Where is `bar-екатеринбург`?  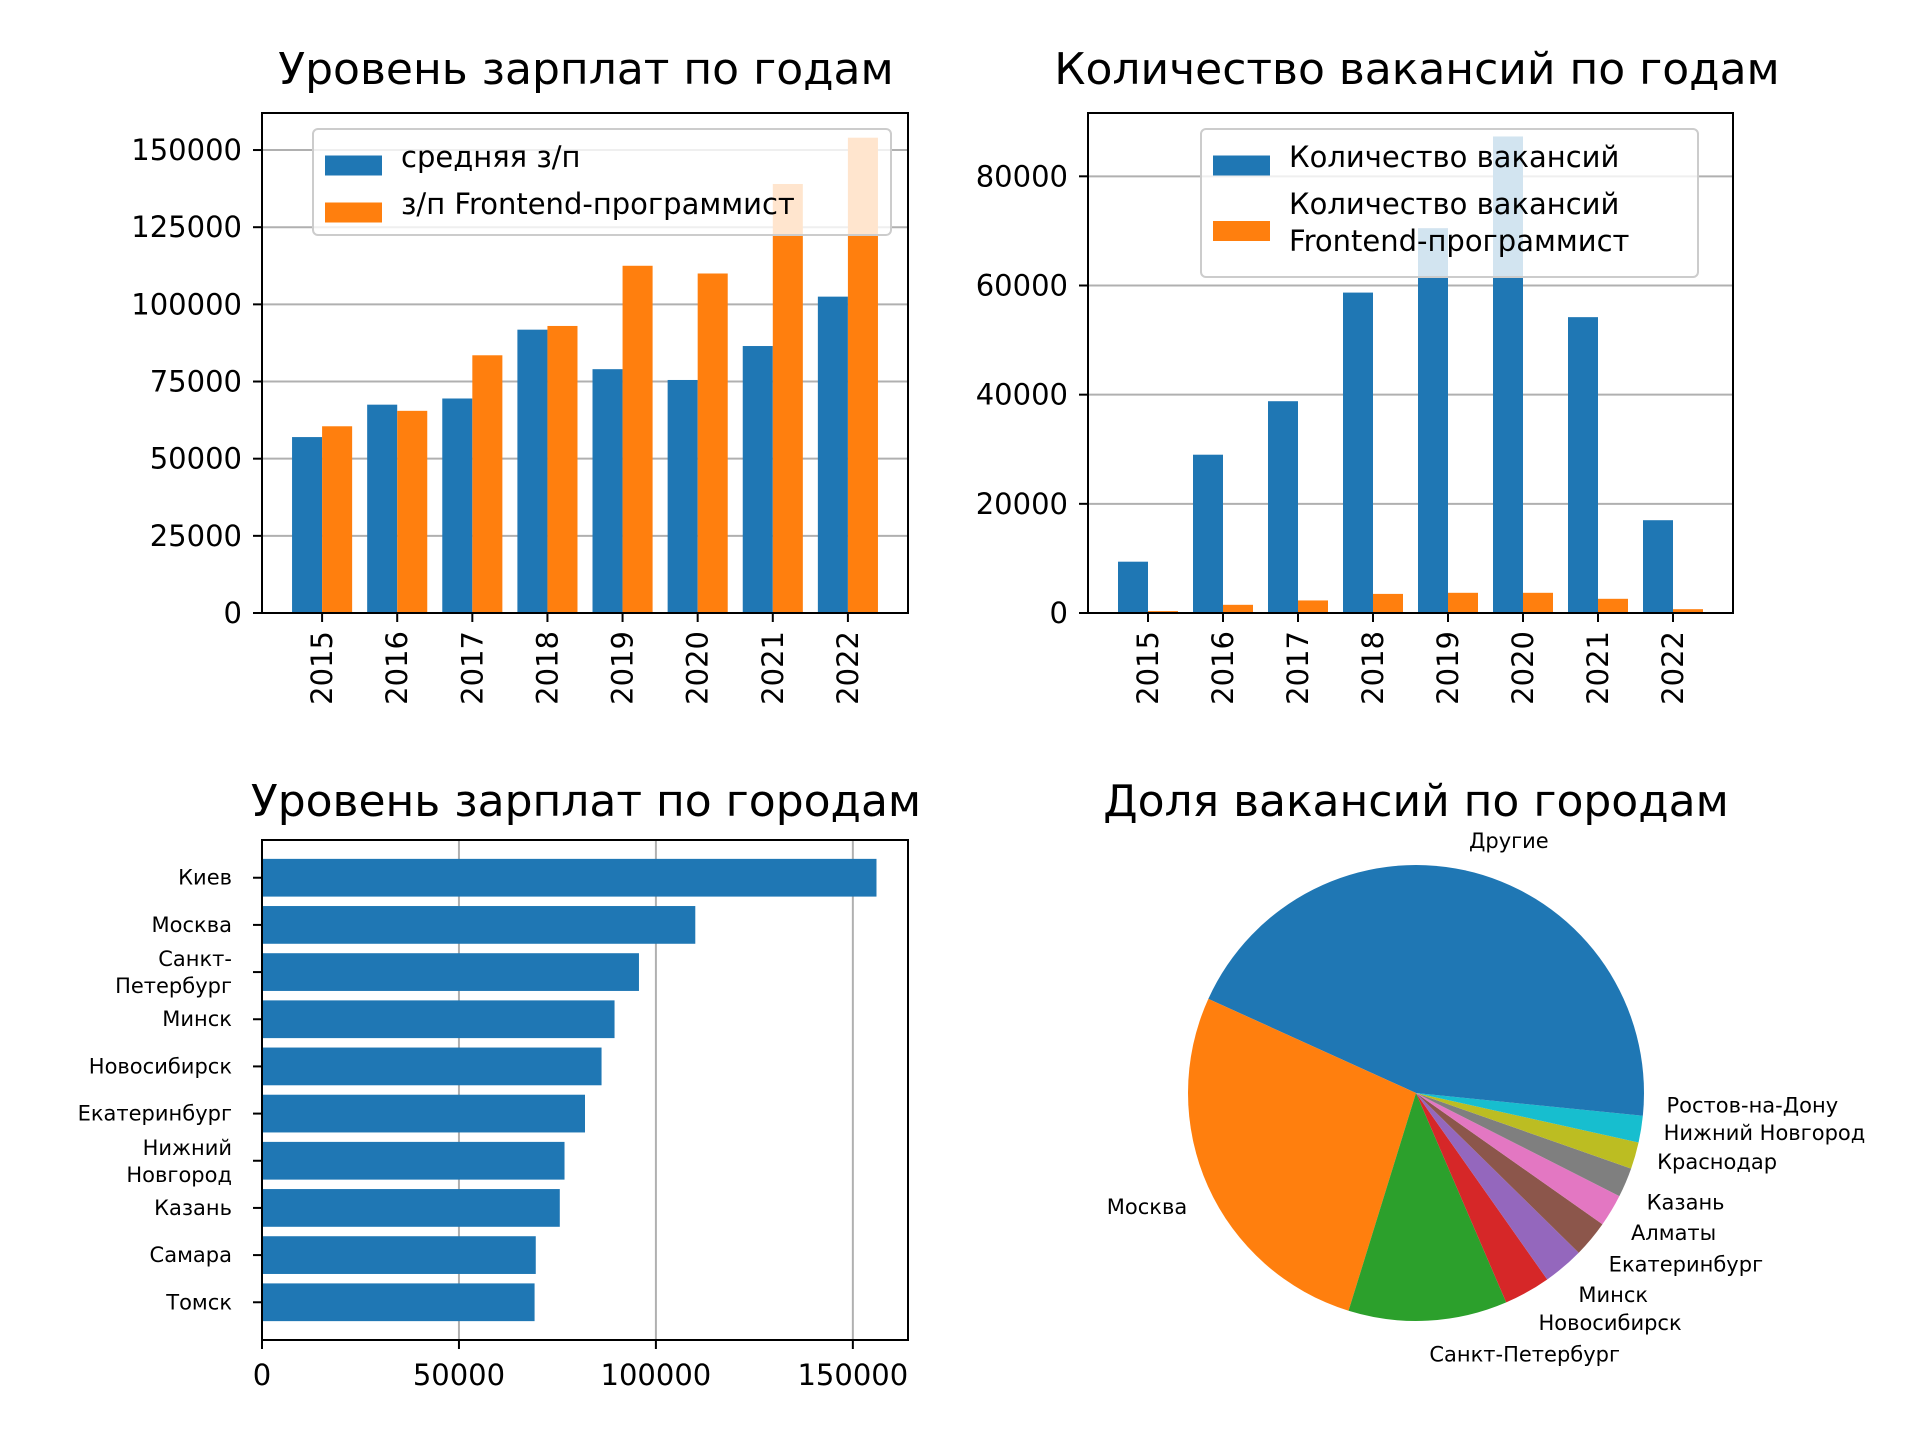
bar-екатеринбург is located at coordinates (423, 1113).